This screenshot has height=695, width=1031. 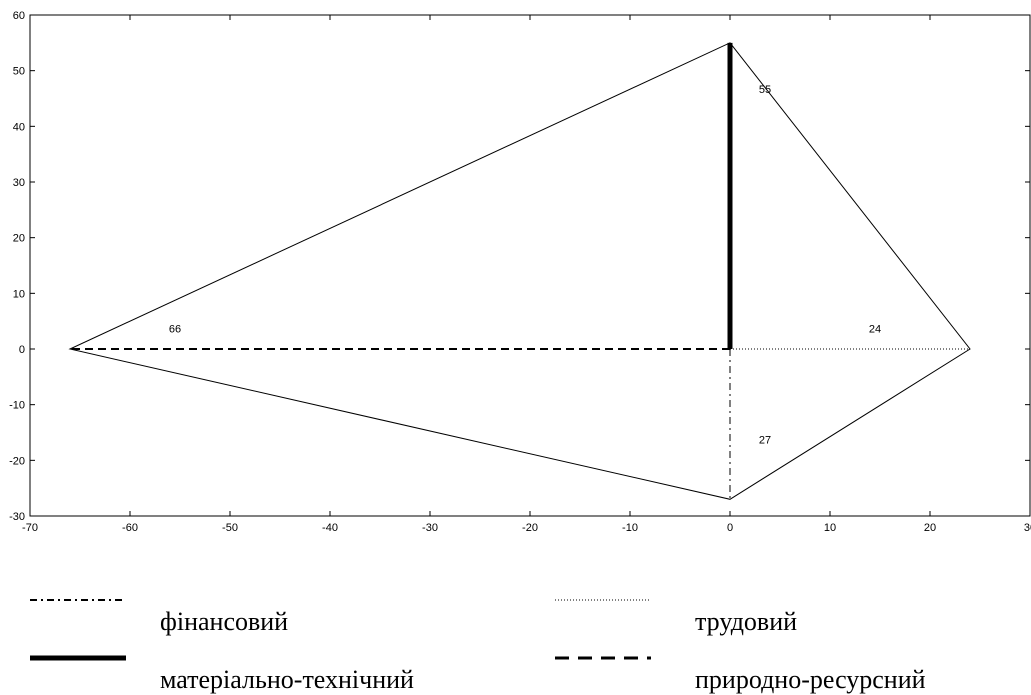 What do you see at coordinates (1027, 528) in the screenshot?
I see `x-tick-label: 30` at bounding box center [1027, 528].